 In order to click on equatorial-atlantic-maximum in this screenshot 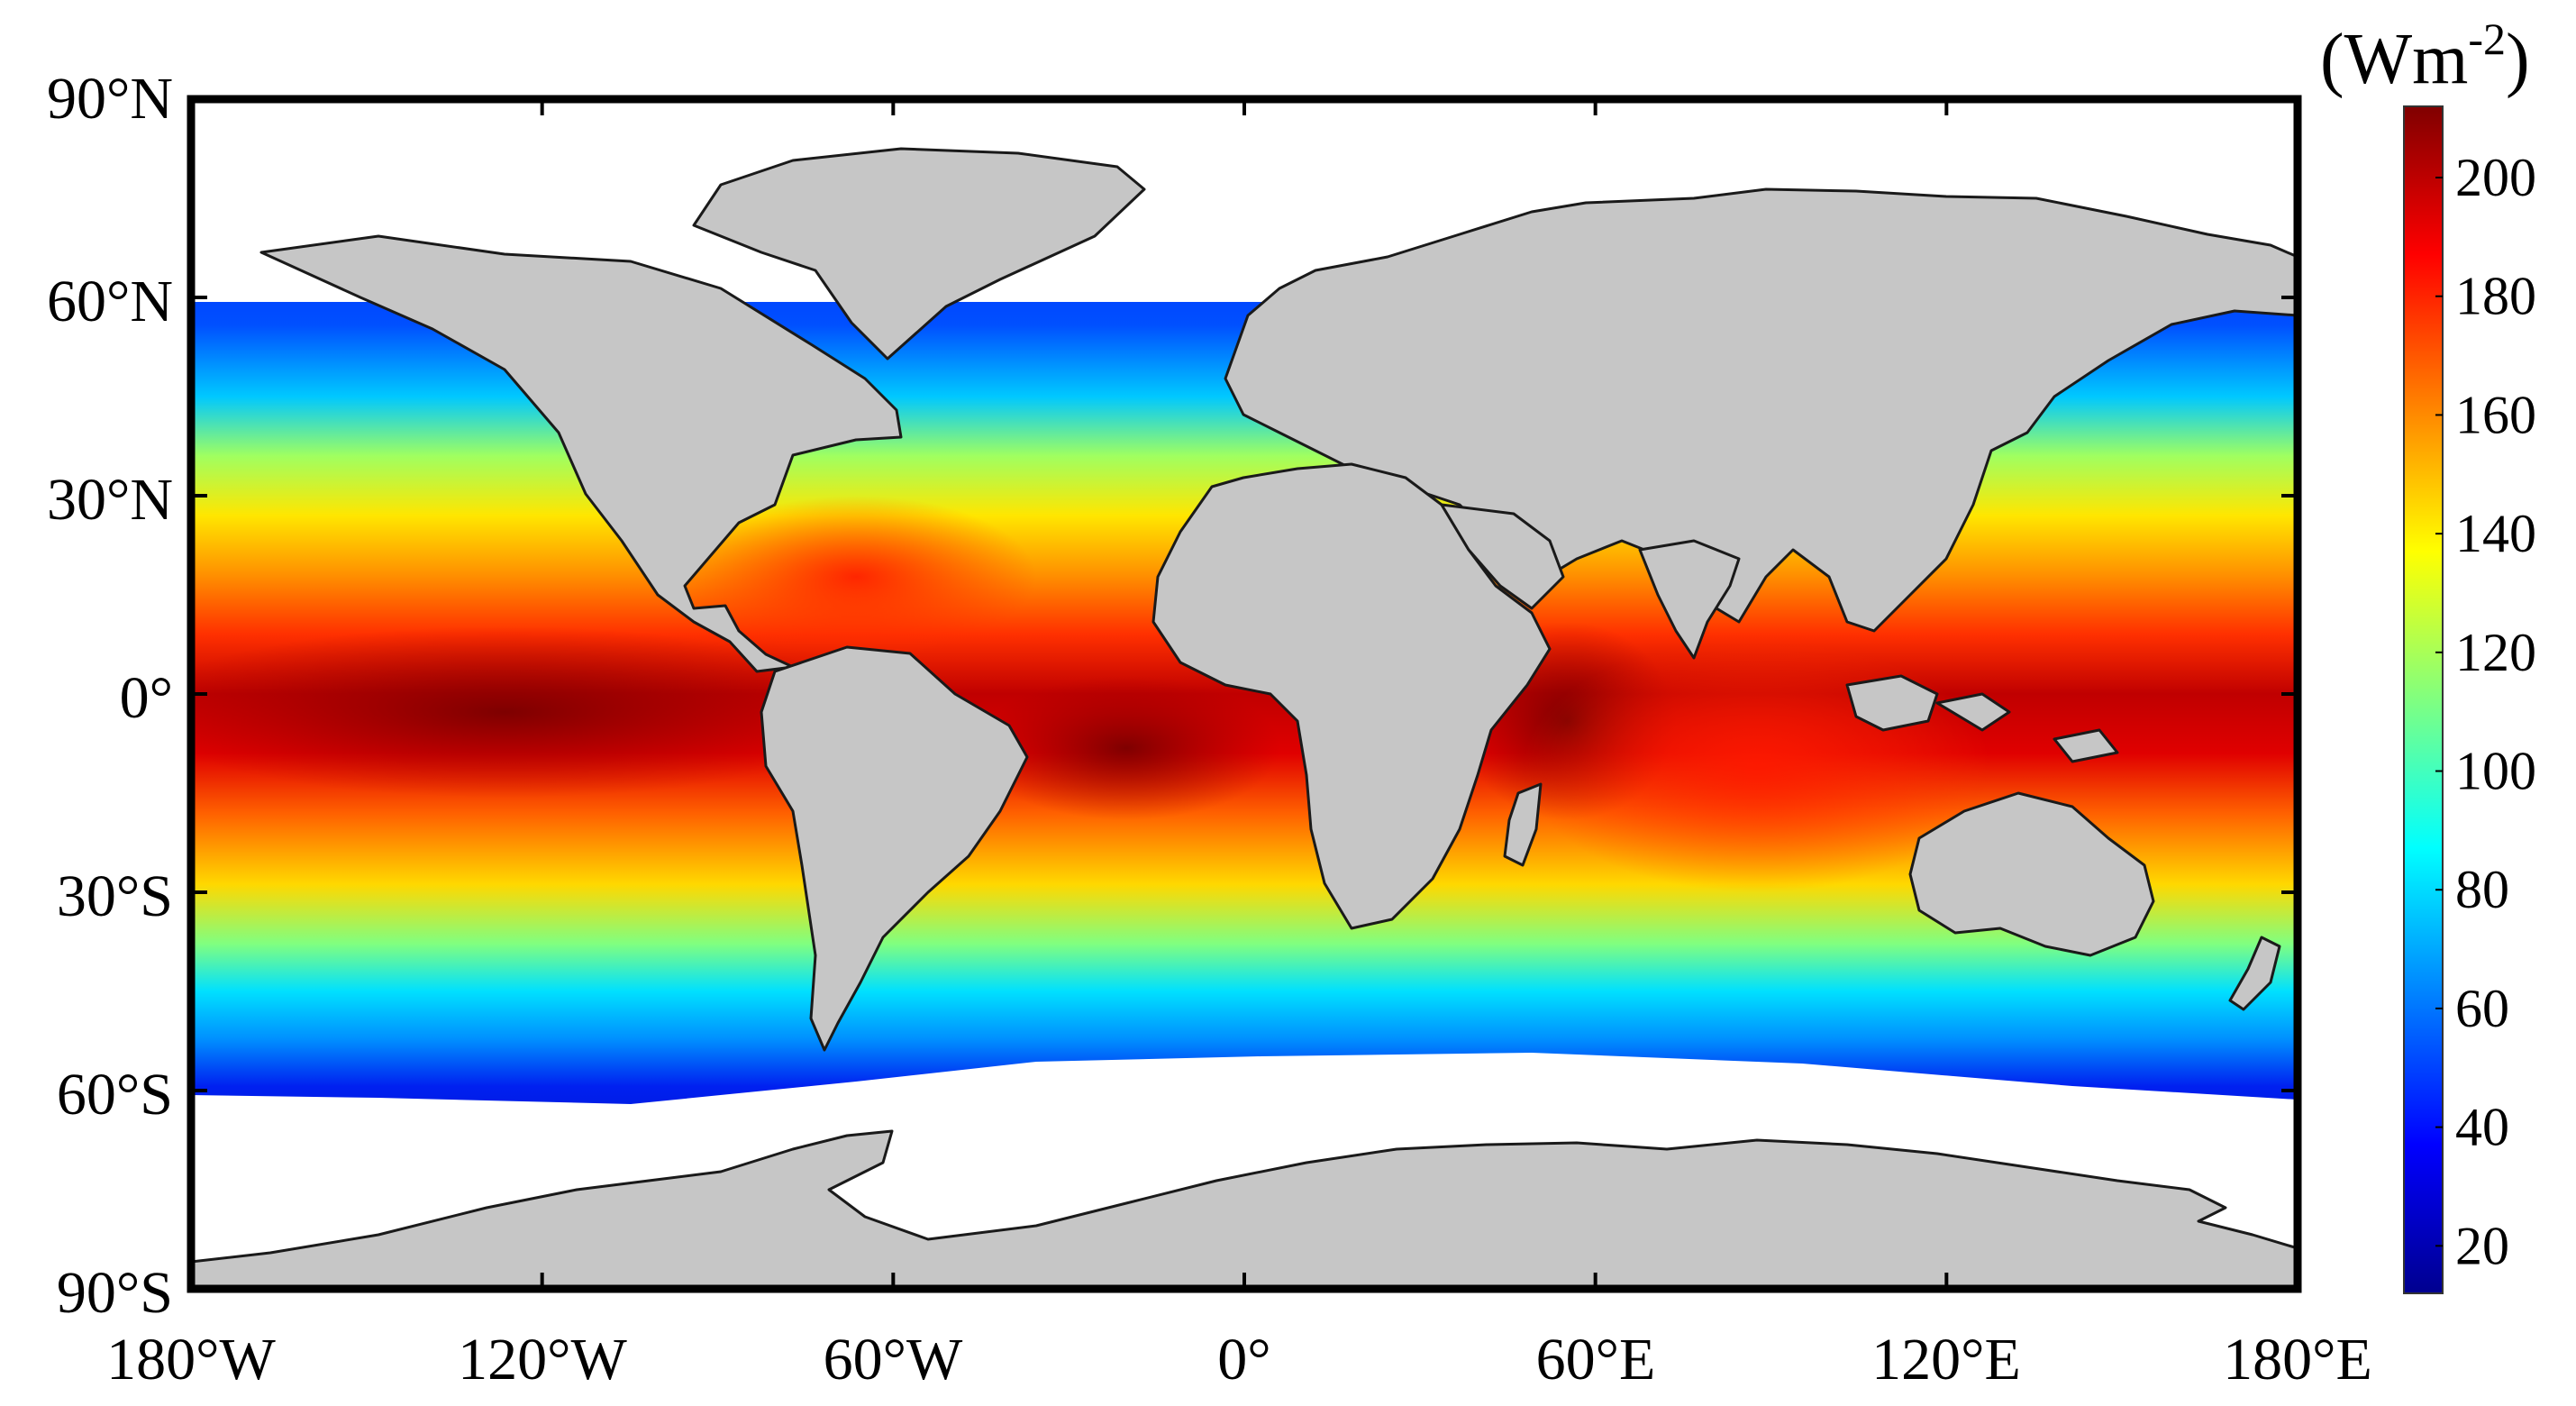, I will do `click(1126, 748)`.